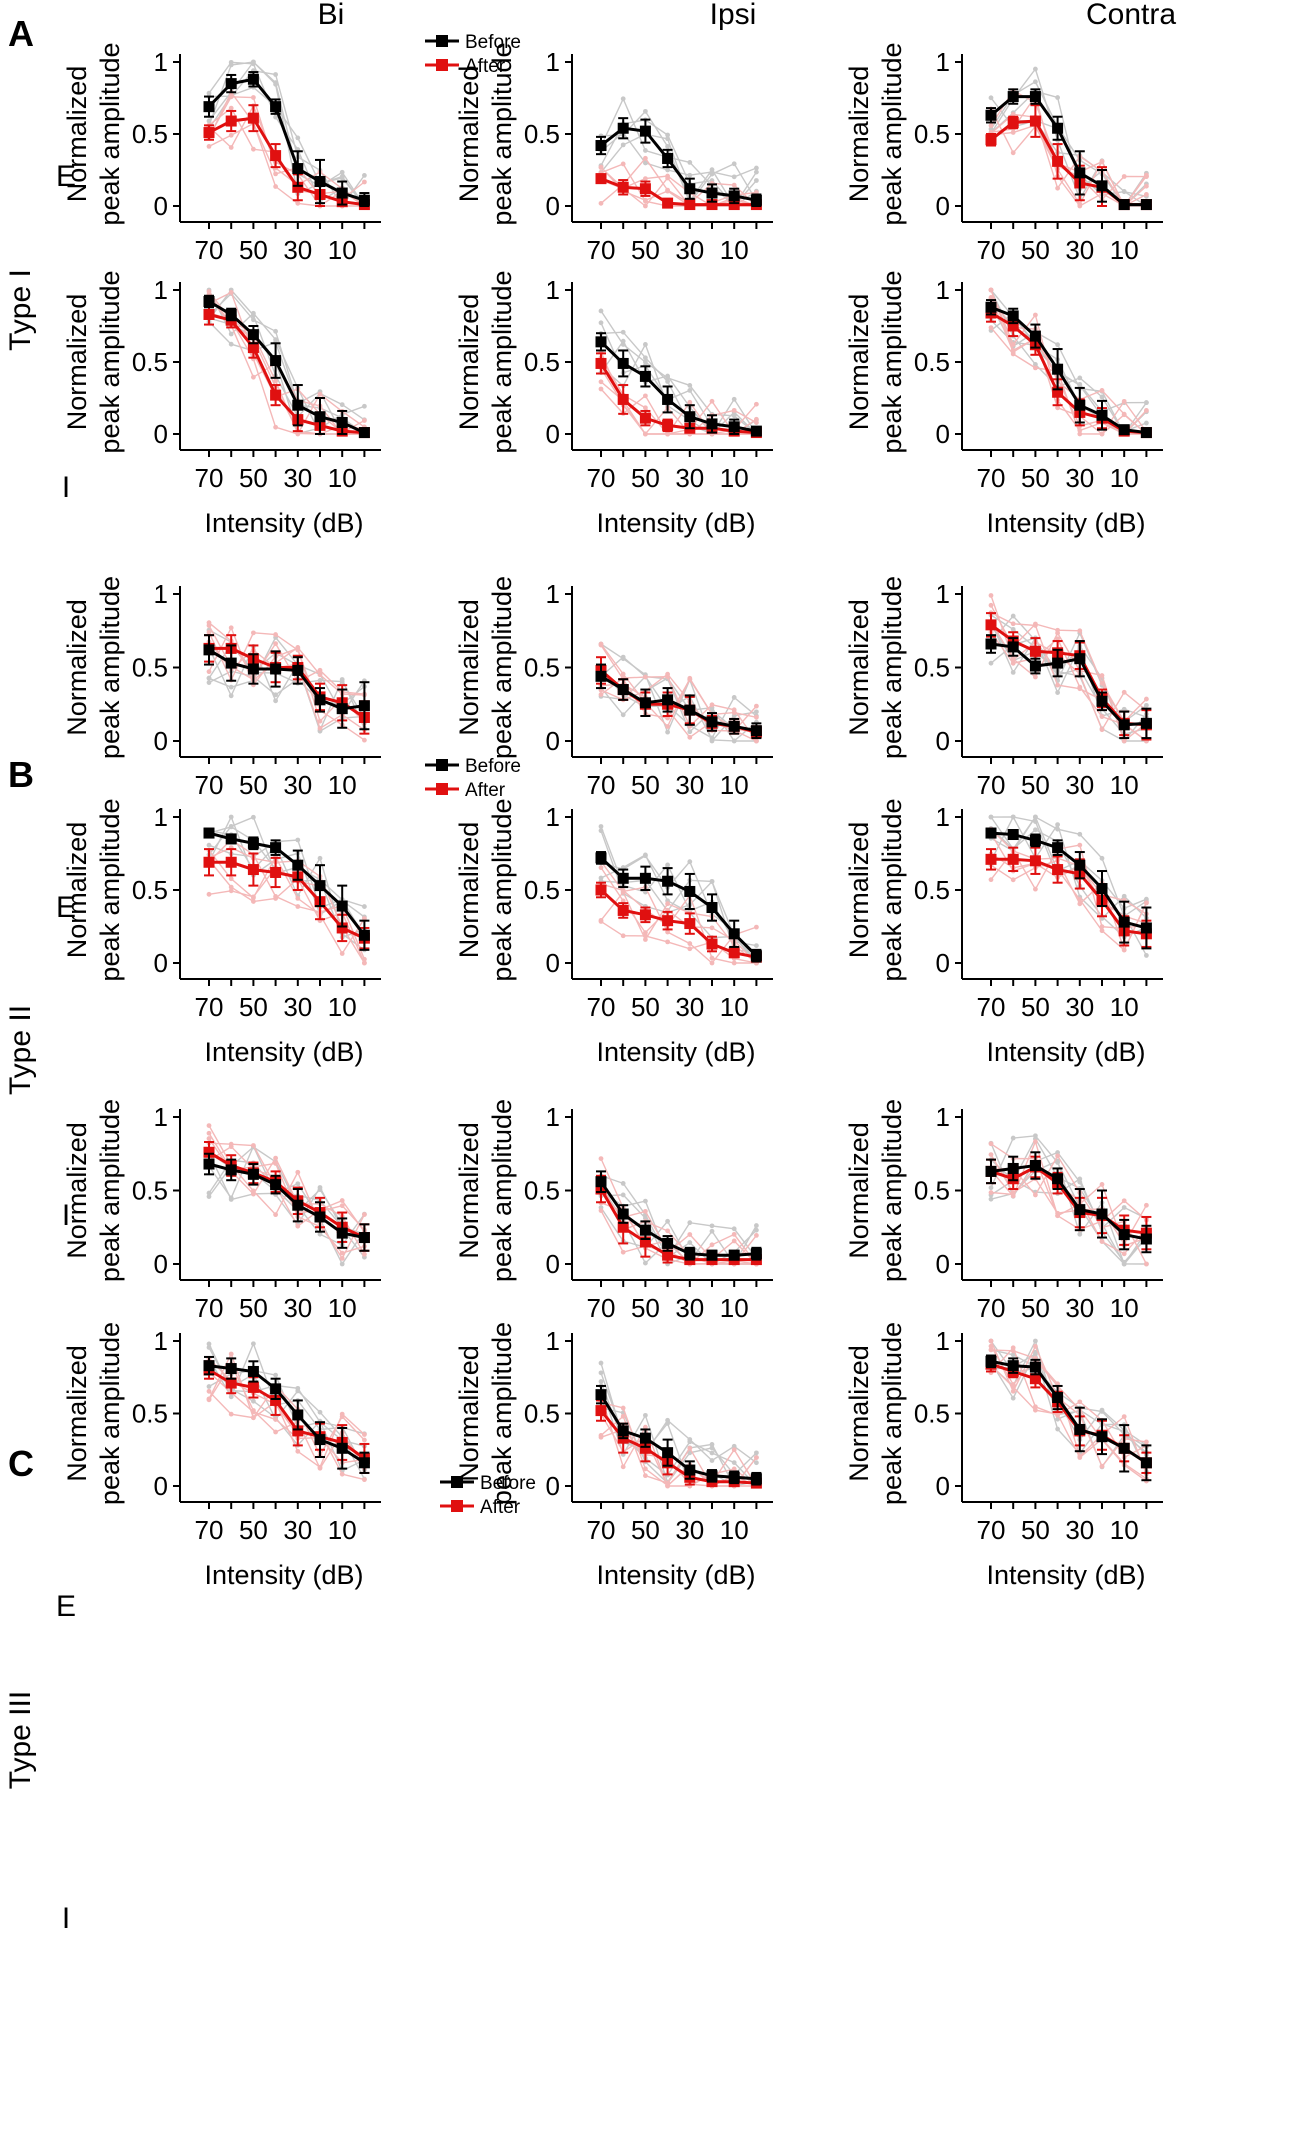 The image size is (1296, 2143). Describe the element at coordinates (734, 1530) in the screenshot. I see `x-tick-label: 10` at that location.